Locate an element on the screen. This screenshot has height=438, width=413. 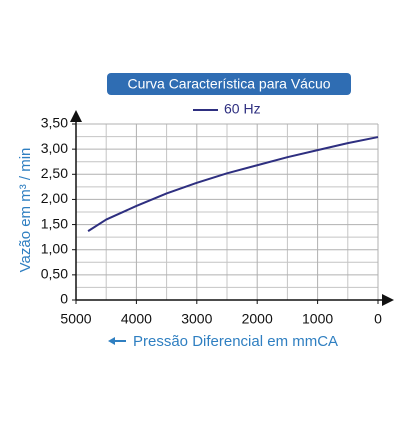
x-tick-label: 1000 is located at coordinates (317, 319).